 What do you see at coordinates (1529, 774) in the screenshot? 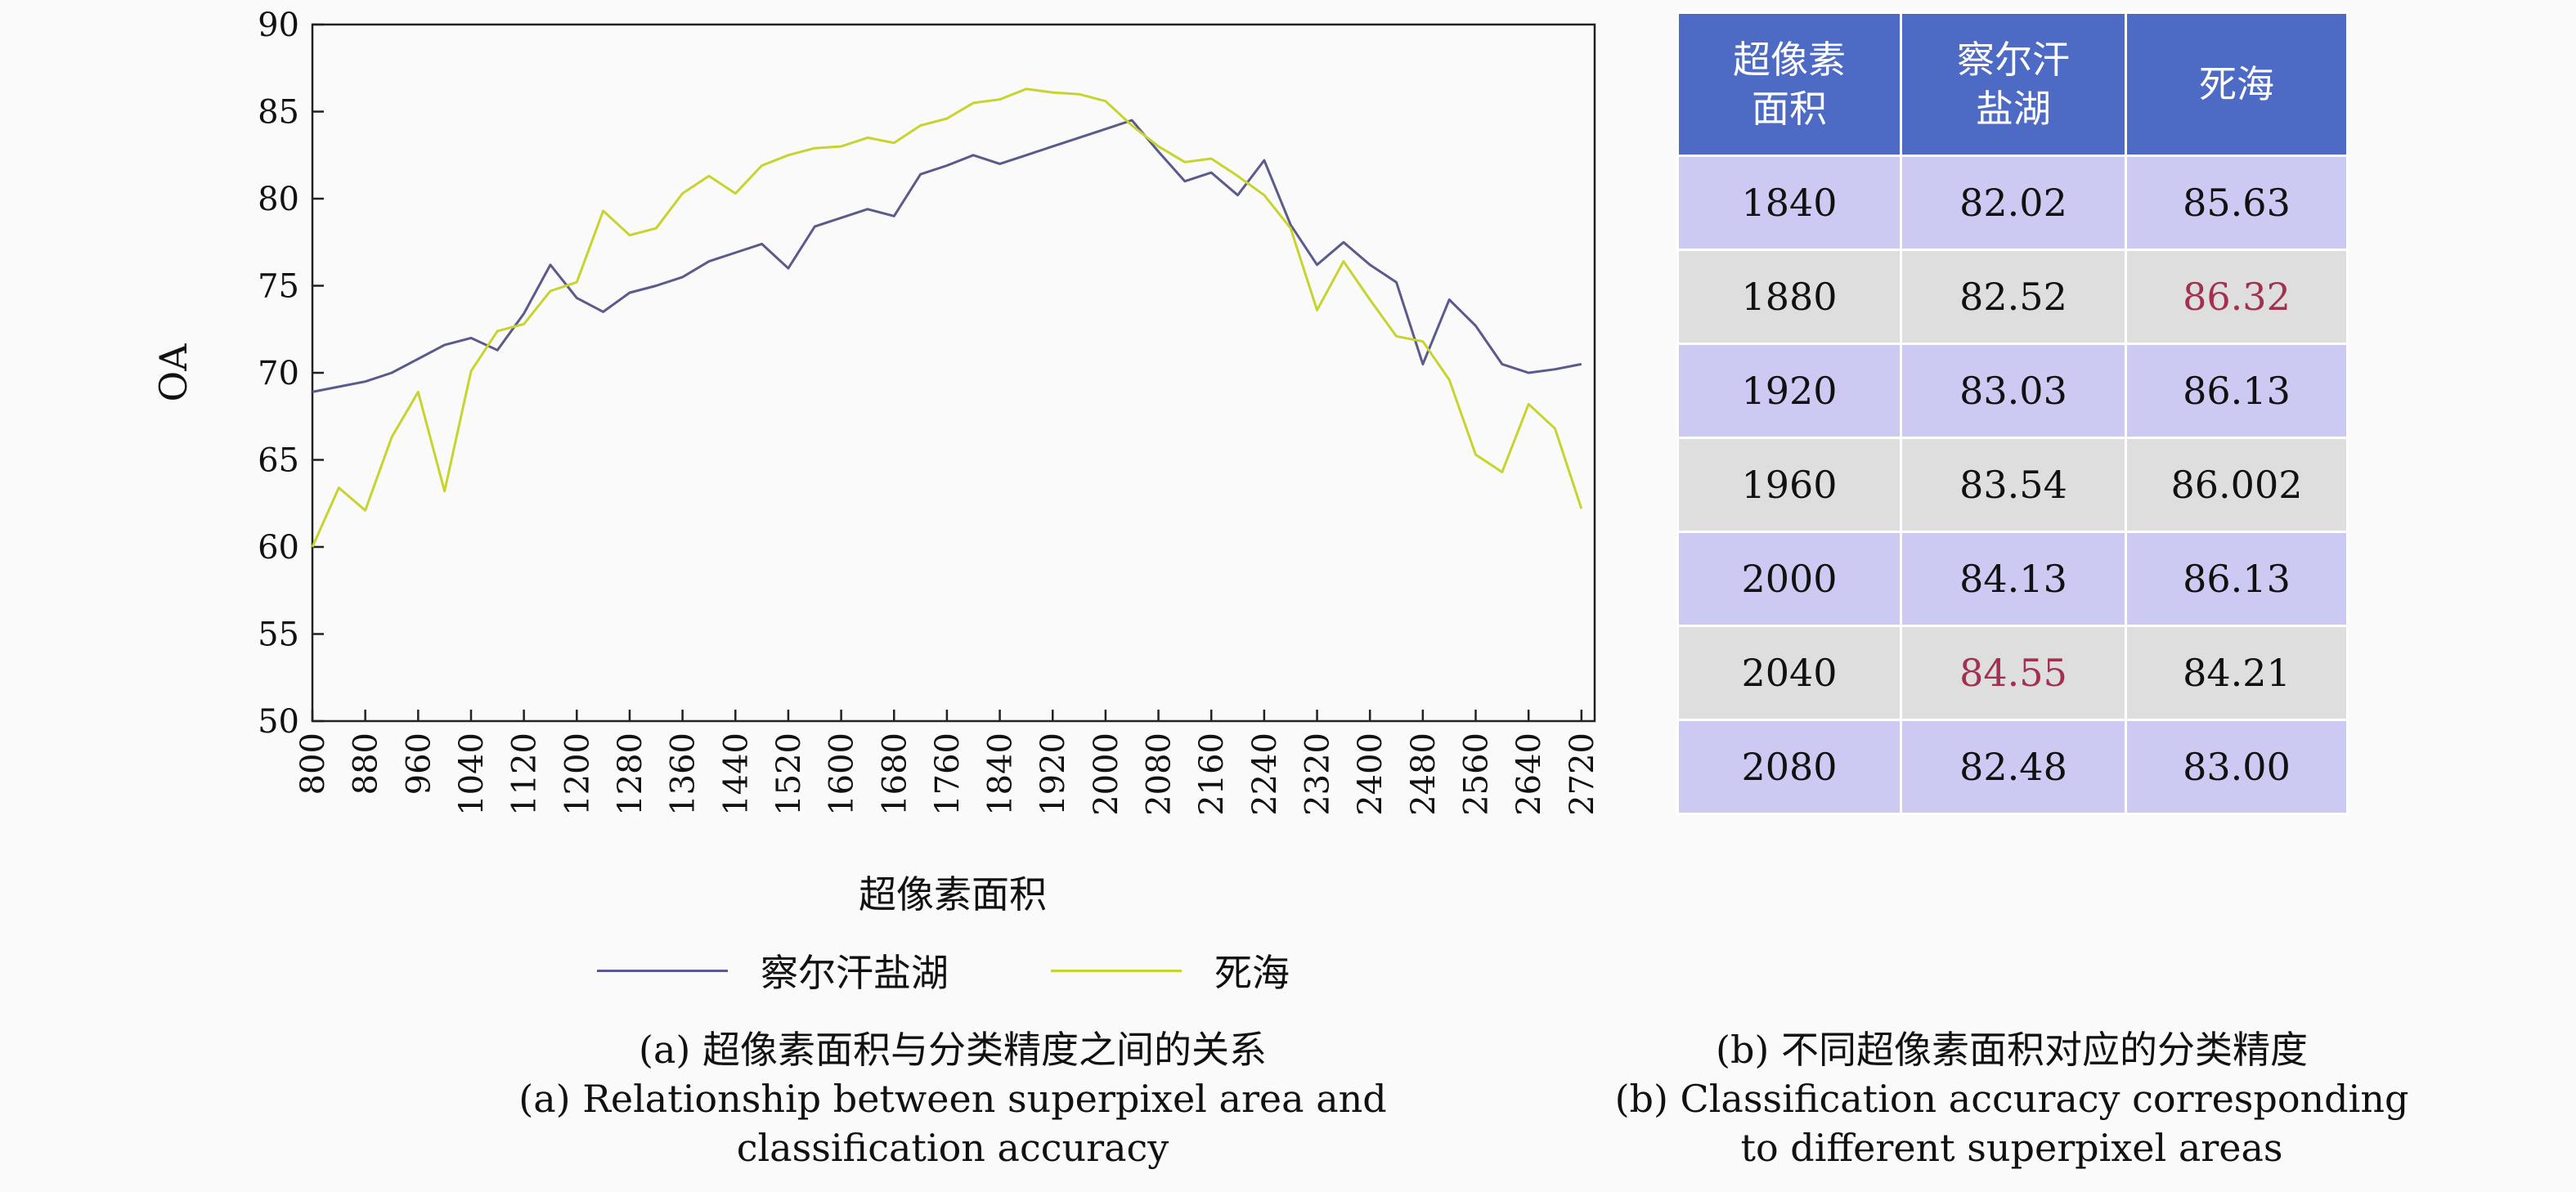
I see `x-tick-label: 2640` at bounding box center [1529, 774].